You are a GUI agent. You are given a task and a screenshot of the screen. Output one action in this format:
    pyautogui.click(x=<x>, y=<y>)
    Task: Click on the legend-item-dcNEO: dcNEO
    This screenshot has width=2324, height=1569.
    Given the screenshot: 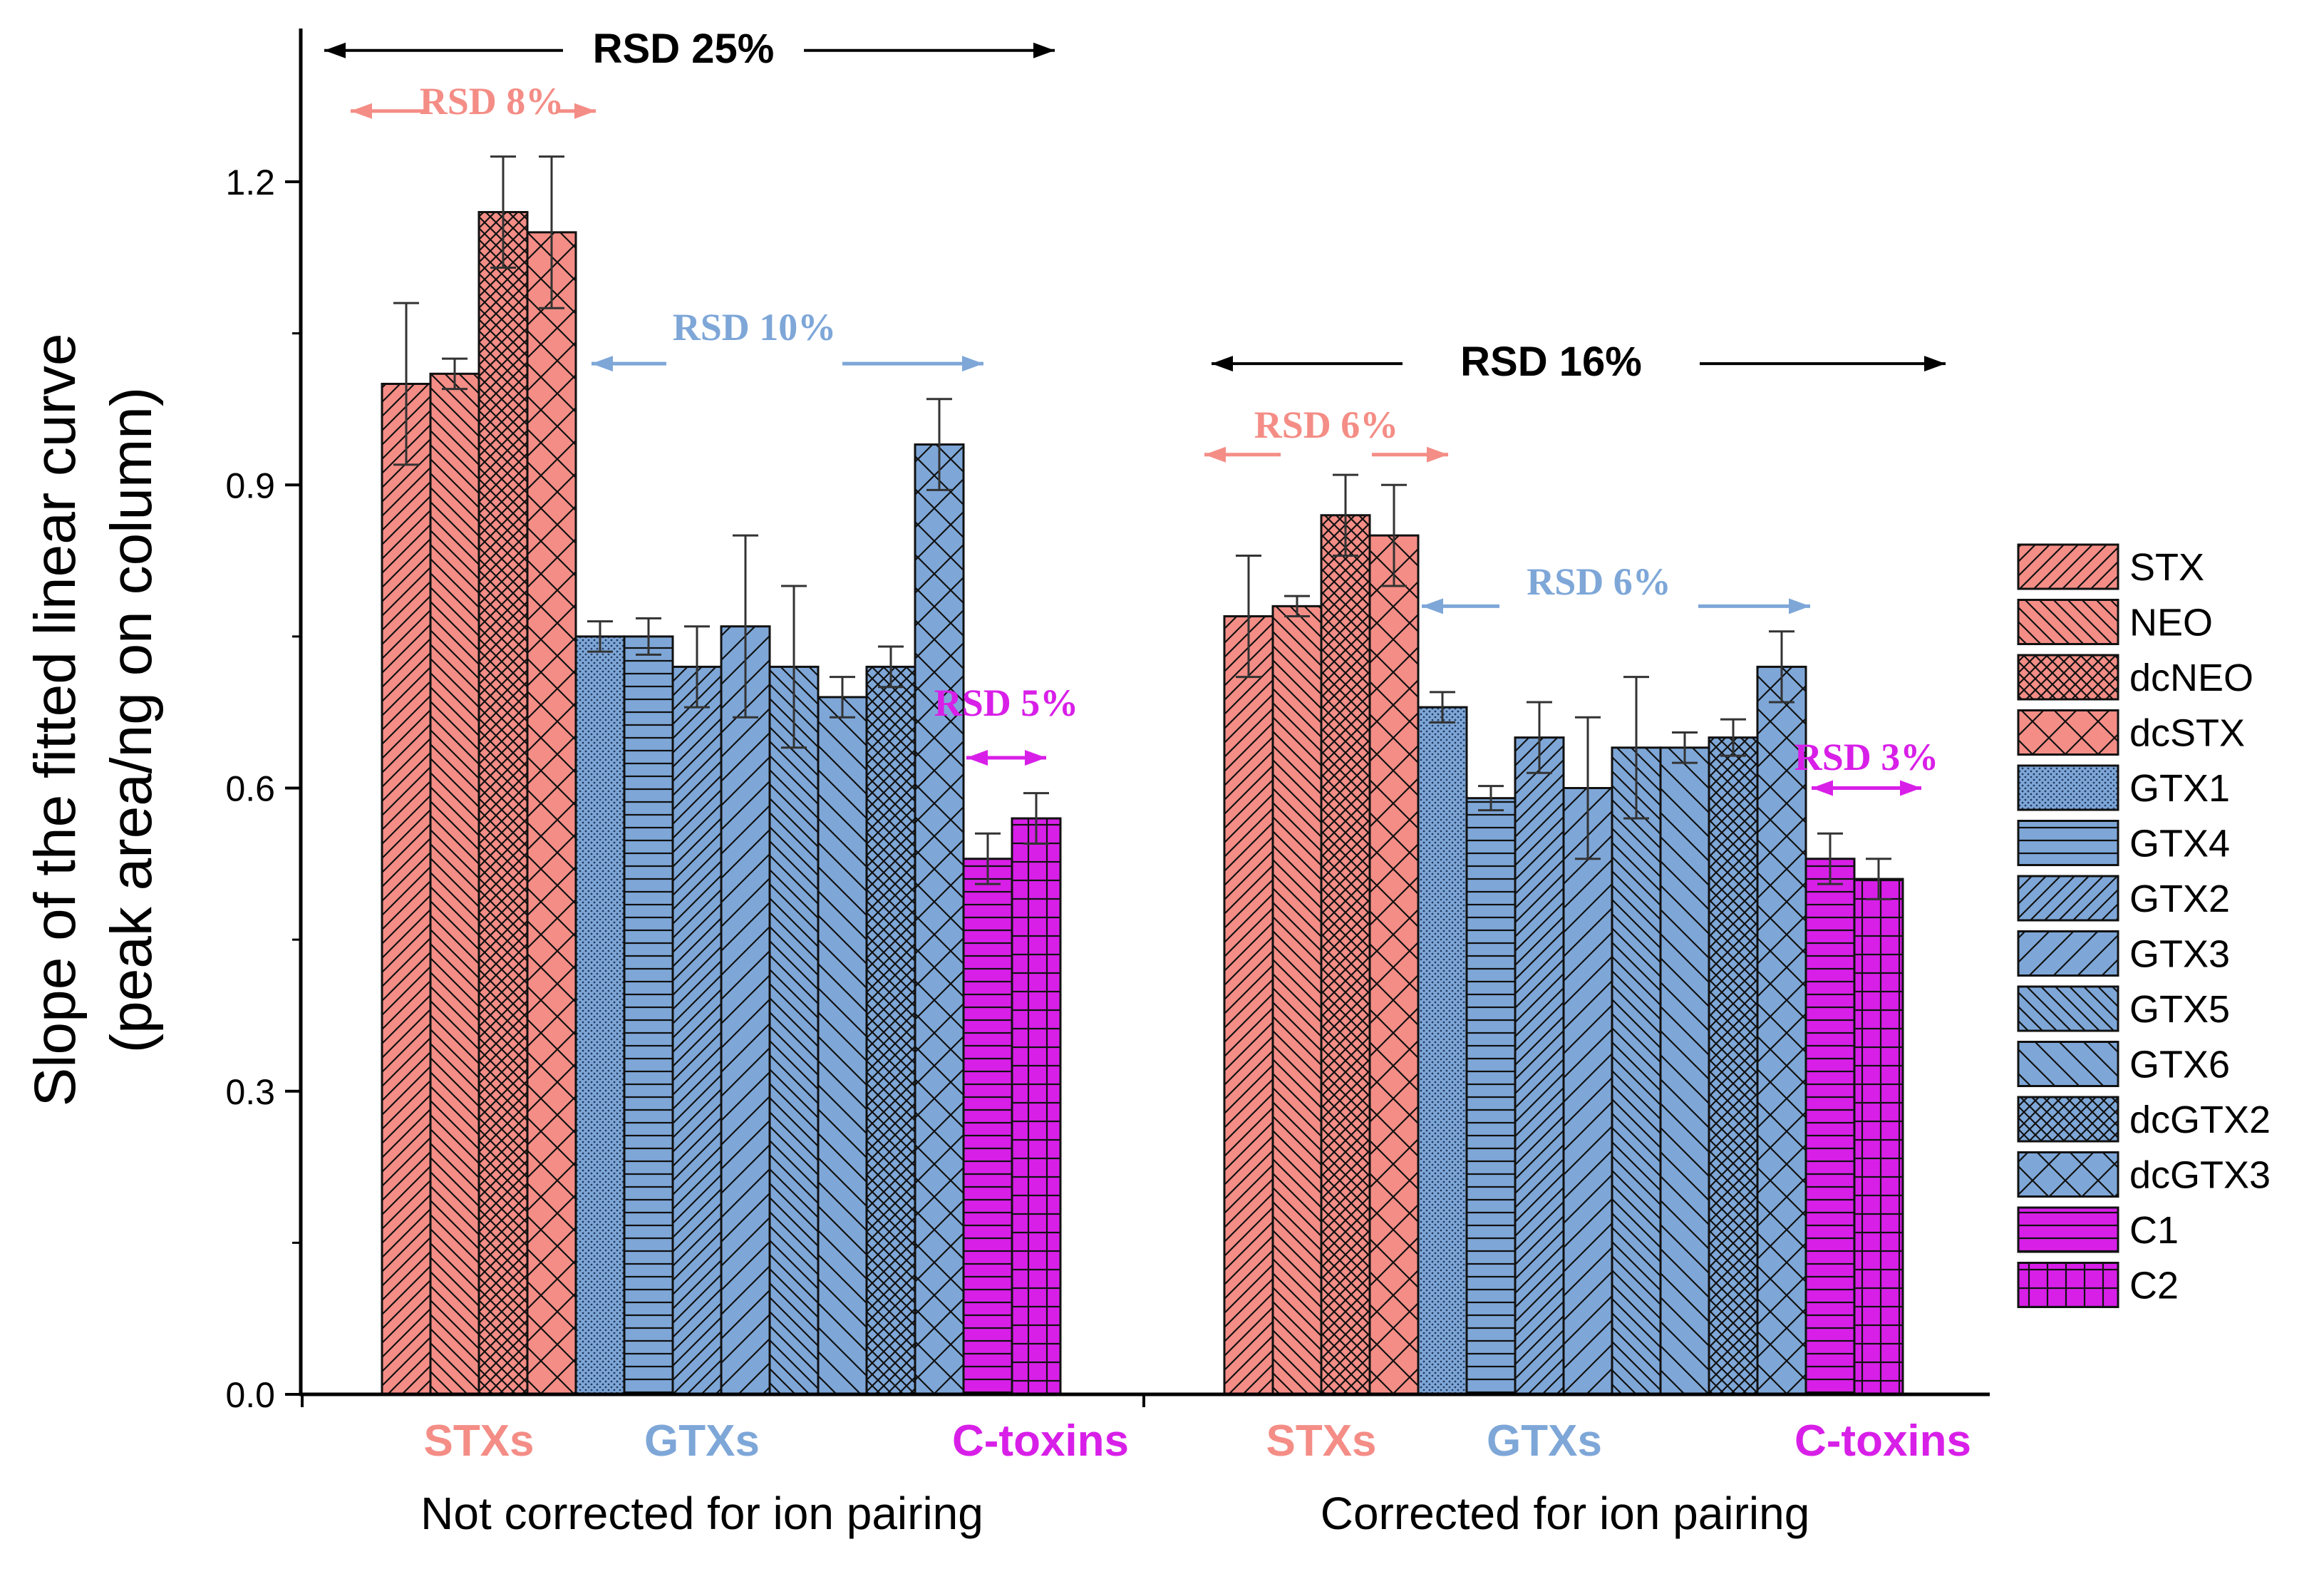 What is the action you would take?
    pyautogui.click(x=2135, y=677)
    